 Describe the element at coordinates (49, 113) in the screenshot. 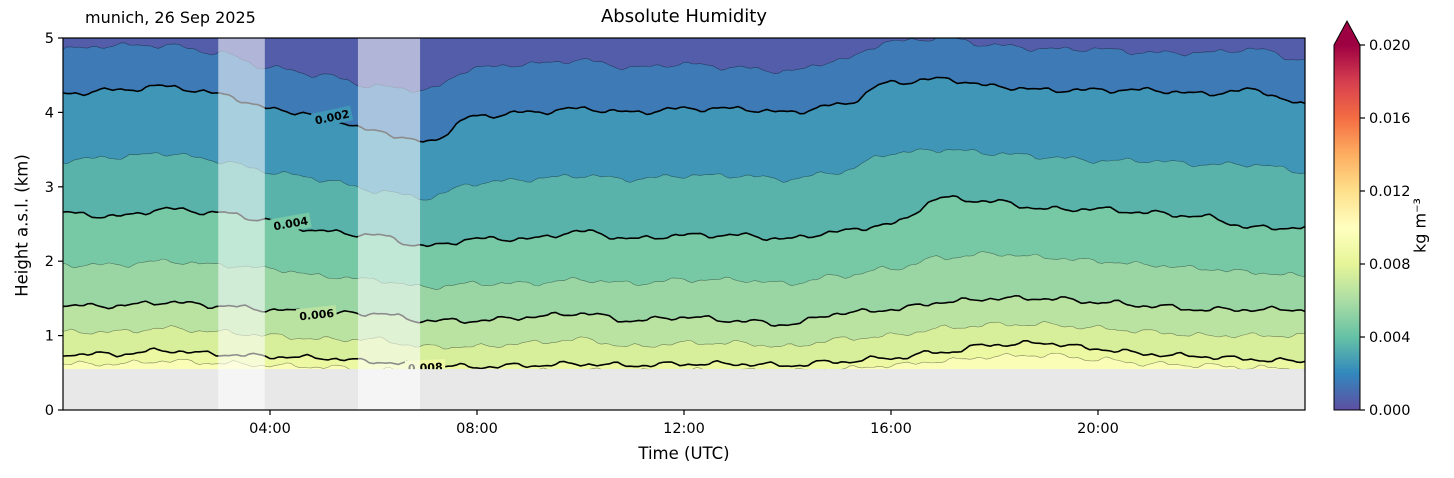

I see `y-tick-label: 4` at that location.